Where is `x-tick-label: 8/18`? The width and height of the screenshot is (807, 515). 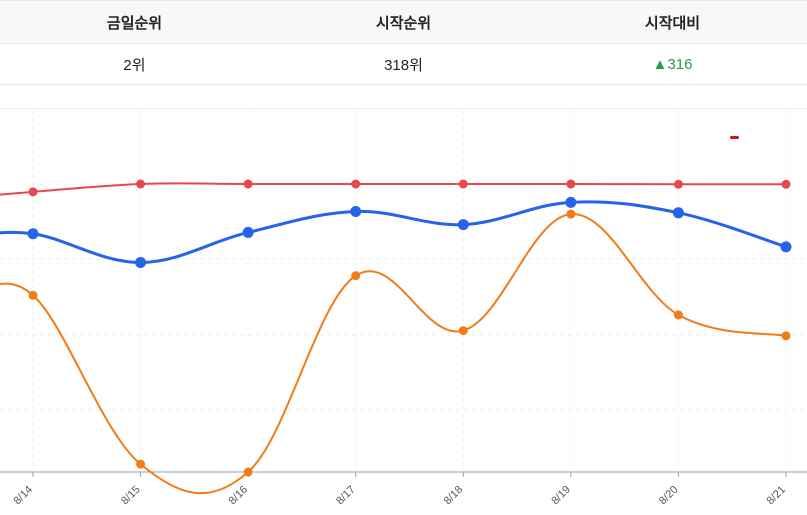 x-tick-label: 8/18 is located at coordinates (454, 496).